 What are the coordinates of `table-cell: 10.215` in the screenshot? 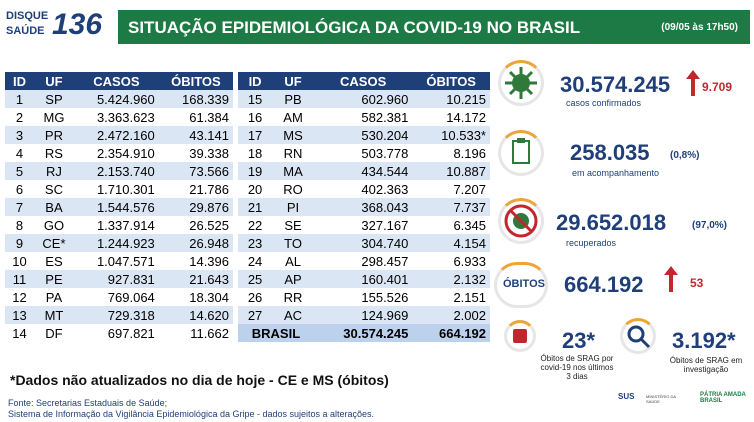 It's located at (451, 99).